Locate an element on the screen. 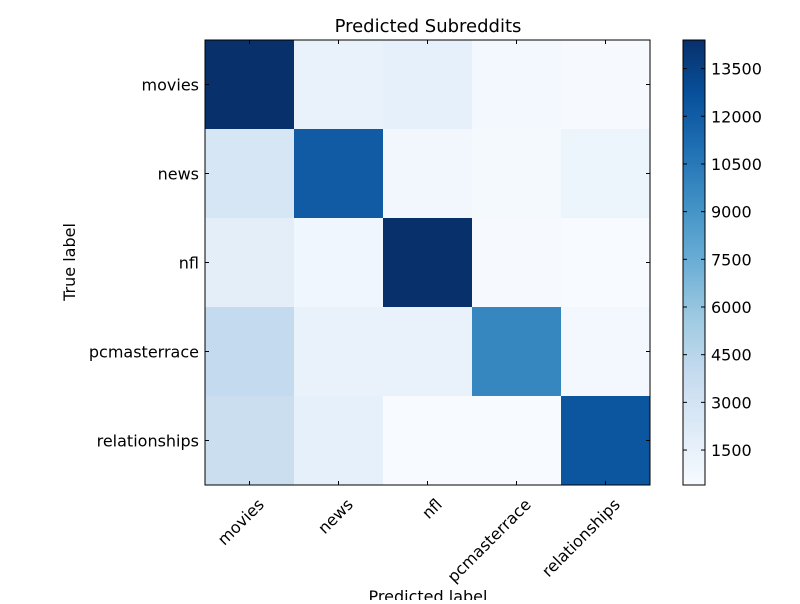 The width and height of the screenshot is (800, 604). y-axis-label: True label is located at coordinates (69, 262).